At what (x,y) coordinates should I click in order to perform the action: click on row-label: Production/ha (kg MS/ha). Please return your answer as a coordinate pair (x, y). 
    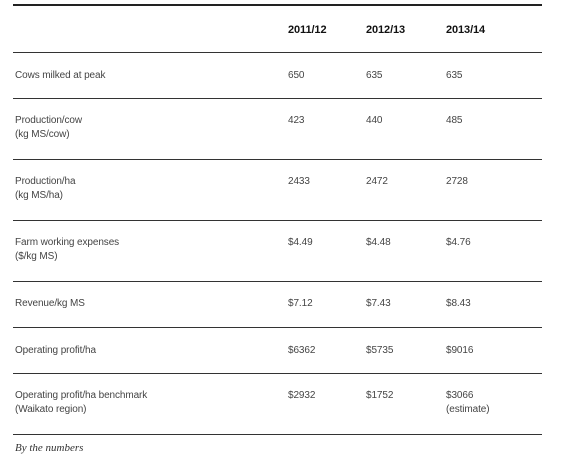
    Looking at the image, I should click on (45, 189).